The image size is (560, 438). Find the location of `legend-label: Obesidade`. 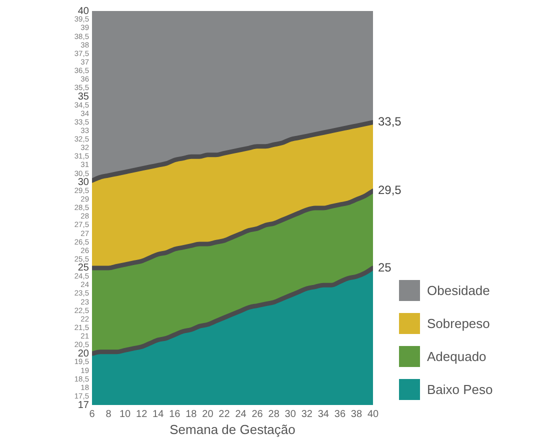

legend-label: Obesidade is located at coordinates (458, 290).